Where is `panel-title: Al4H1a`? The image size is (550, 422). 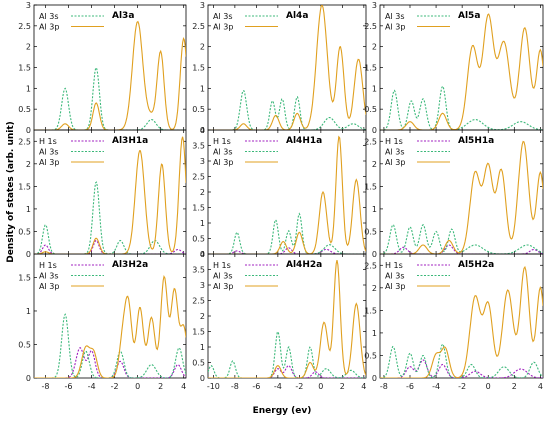
panel-title: Al4H1a is located at coordinates (304, 141).